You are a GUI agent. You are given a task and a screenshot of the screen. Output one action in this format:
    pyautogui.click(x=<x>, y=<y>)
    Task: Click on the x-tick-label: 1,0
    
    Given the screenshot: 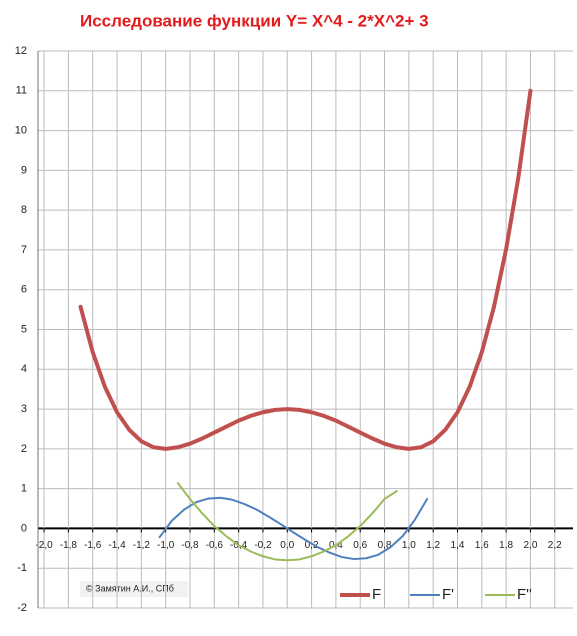 What is the action you would take?
    pyautogui.click(x=409, y=545)
    